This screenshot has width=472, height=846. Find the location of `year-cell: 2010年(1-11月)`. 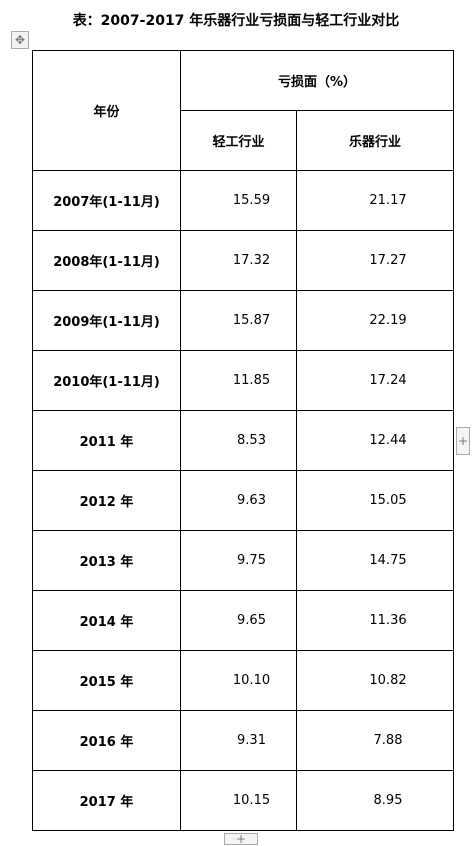

year-cell: 2010年(1-11月) is located at coordinates (106, 380).